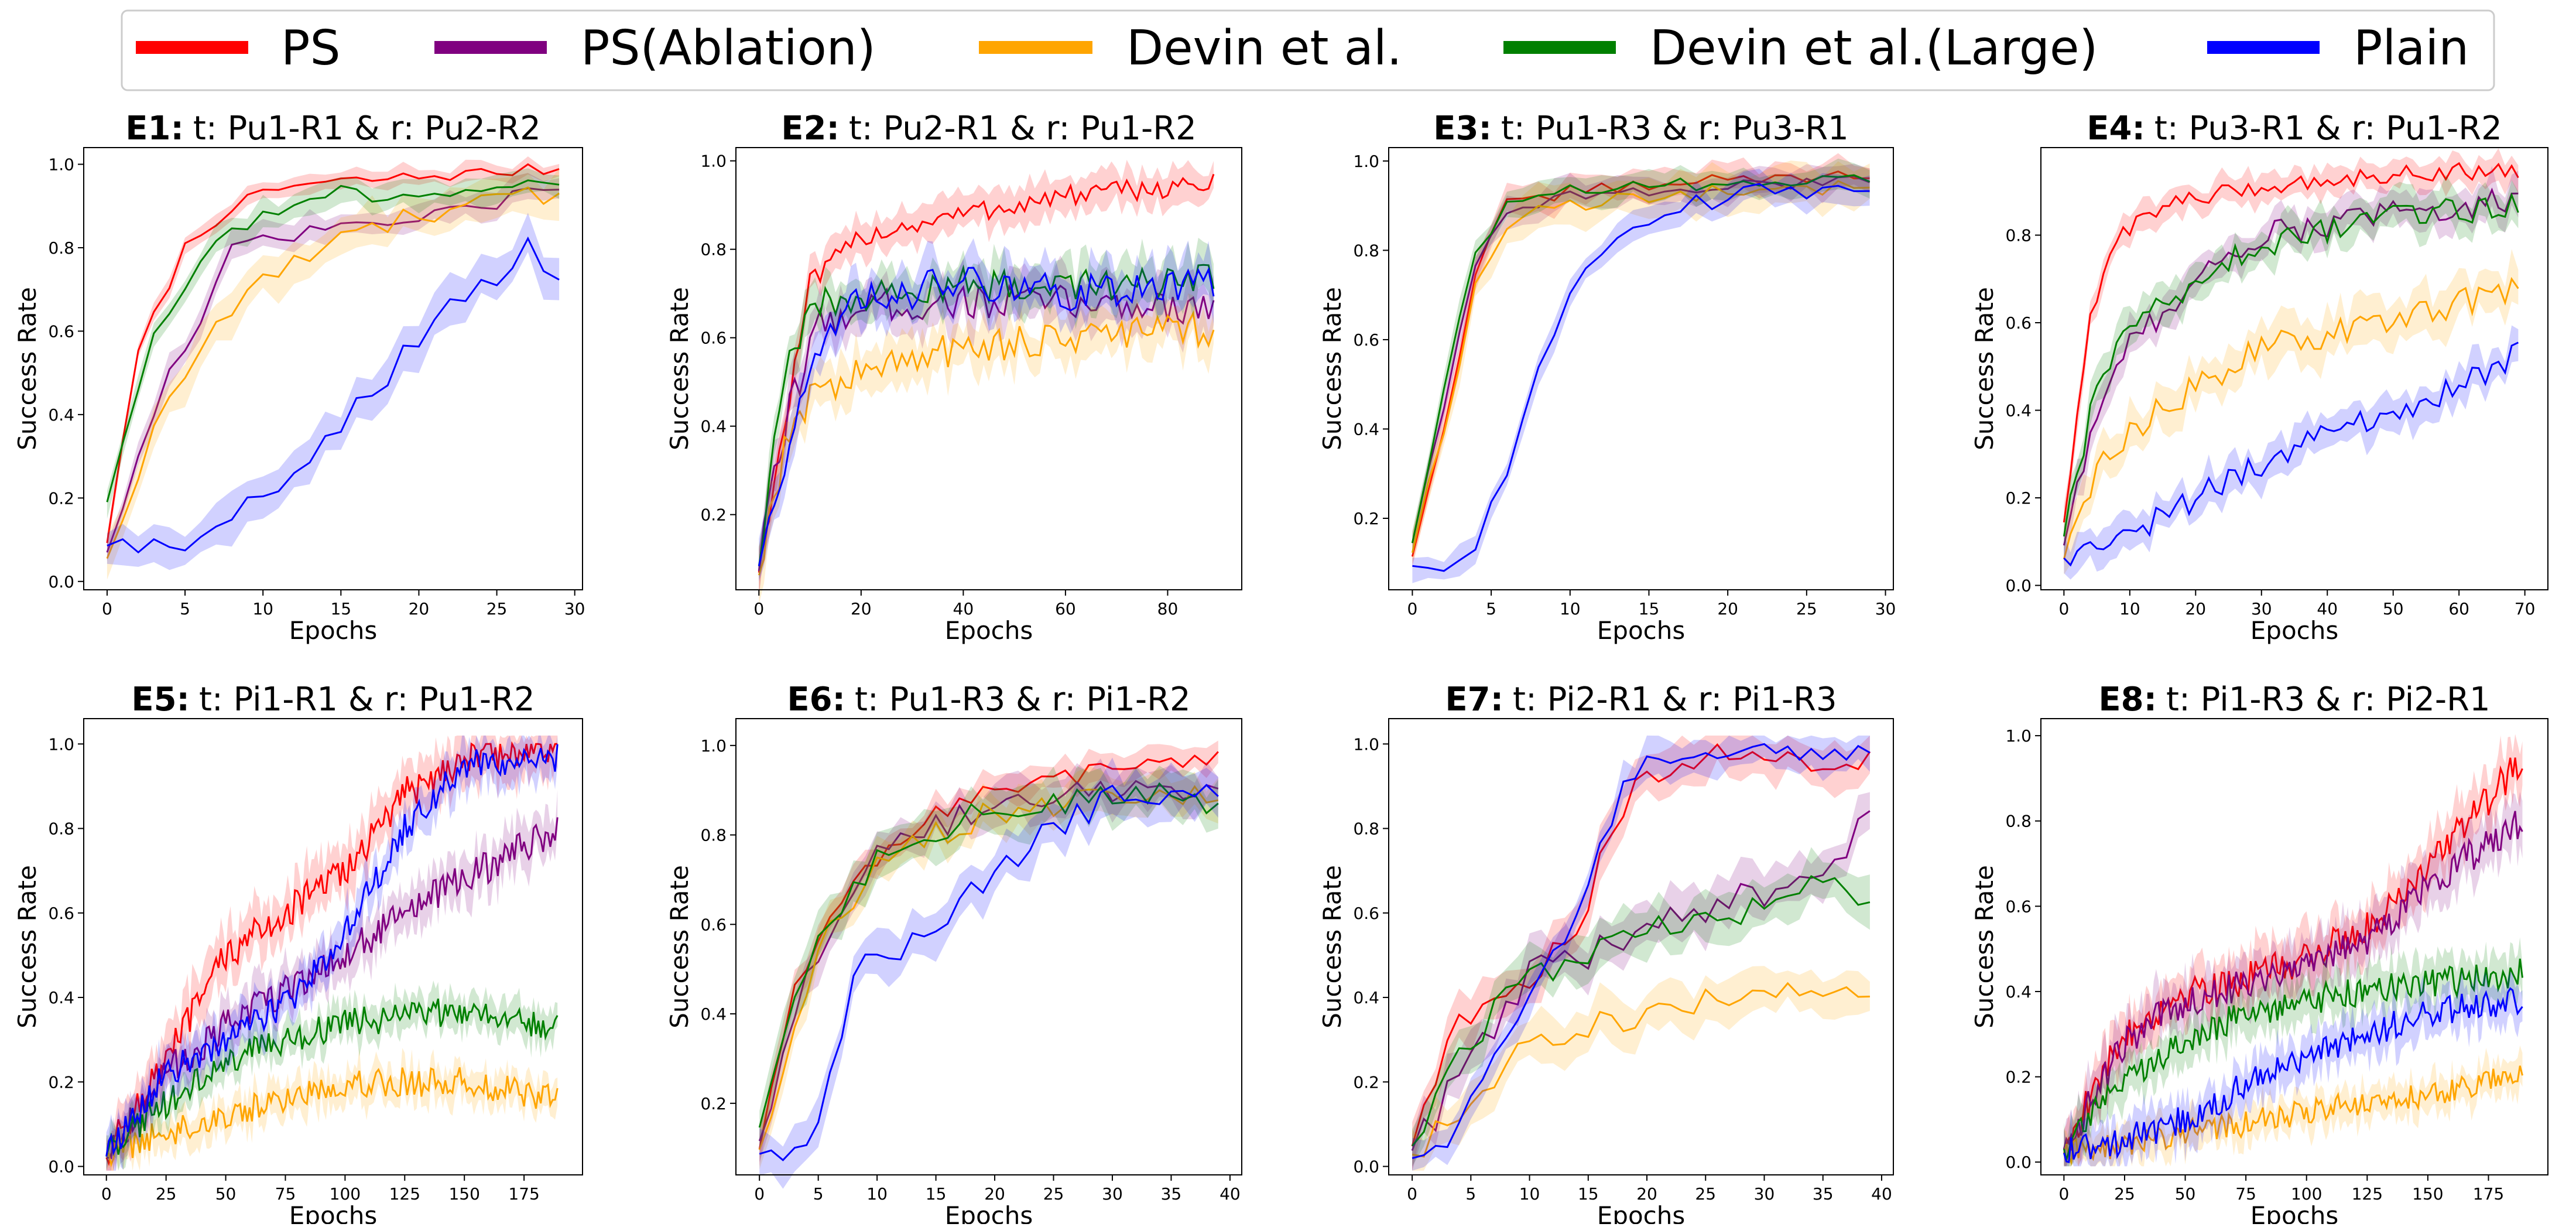 Image resolution: width=2576 pixels, height=1227 pixels. I want to click on legend-frame, so click(1308, 50).